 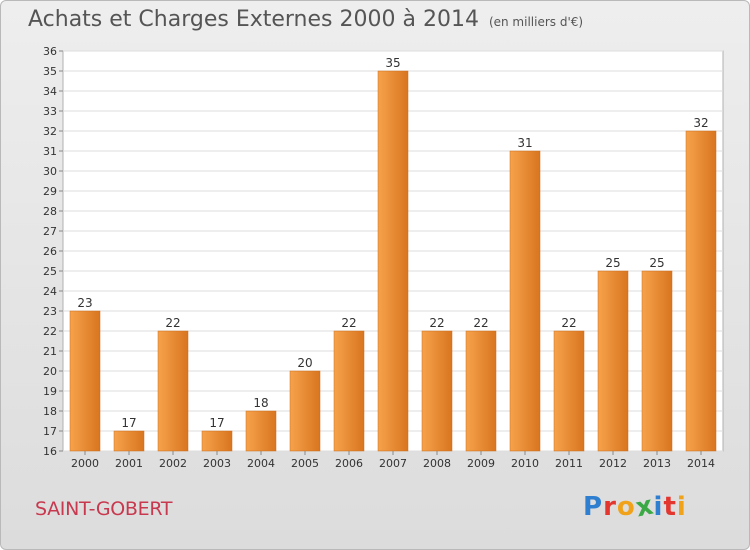 I want to click on bar-2003, so click(x=217, y=441).